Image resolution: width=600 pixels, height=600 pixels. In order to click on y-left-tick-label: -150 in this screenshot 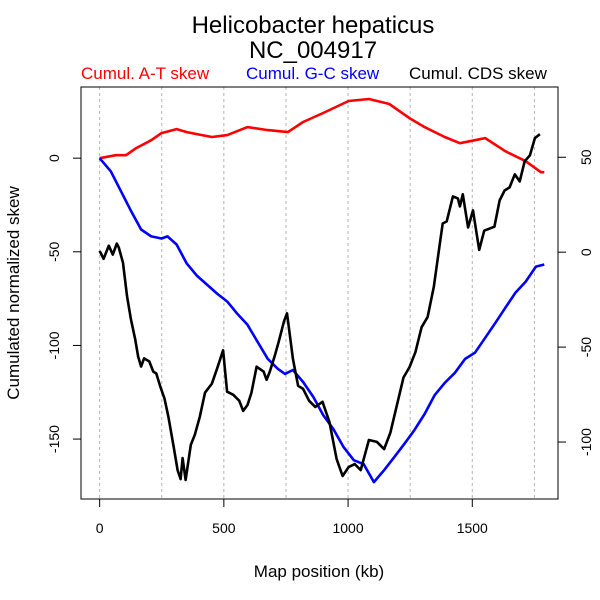, I will do `click(54, 439)`.